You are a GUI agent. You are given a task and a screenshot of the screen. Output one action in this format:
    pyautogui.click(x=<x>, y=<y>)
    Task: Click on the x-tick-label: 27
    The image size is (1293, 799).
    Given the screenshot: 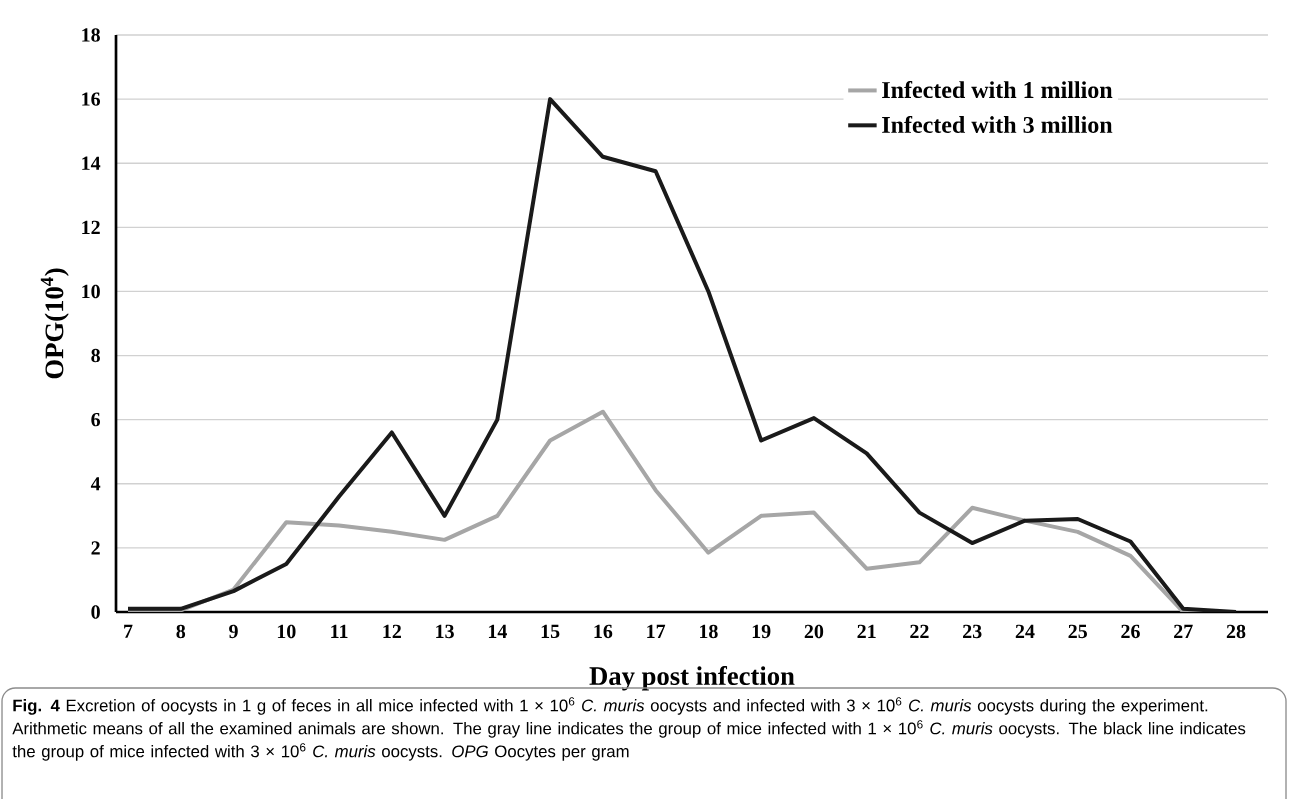 What is the action you would take?
    pyautogui.click(x=1183, y=631)
    